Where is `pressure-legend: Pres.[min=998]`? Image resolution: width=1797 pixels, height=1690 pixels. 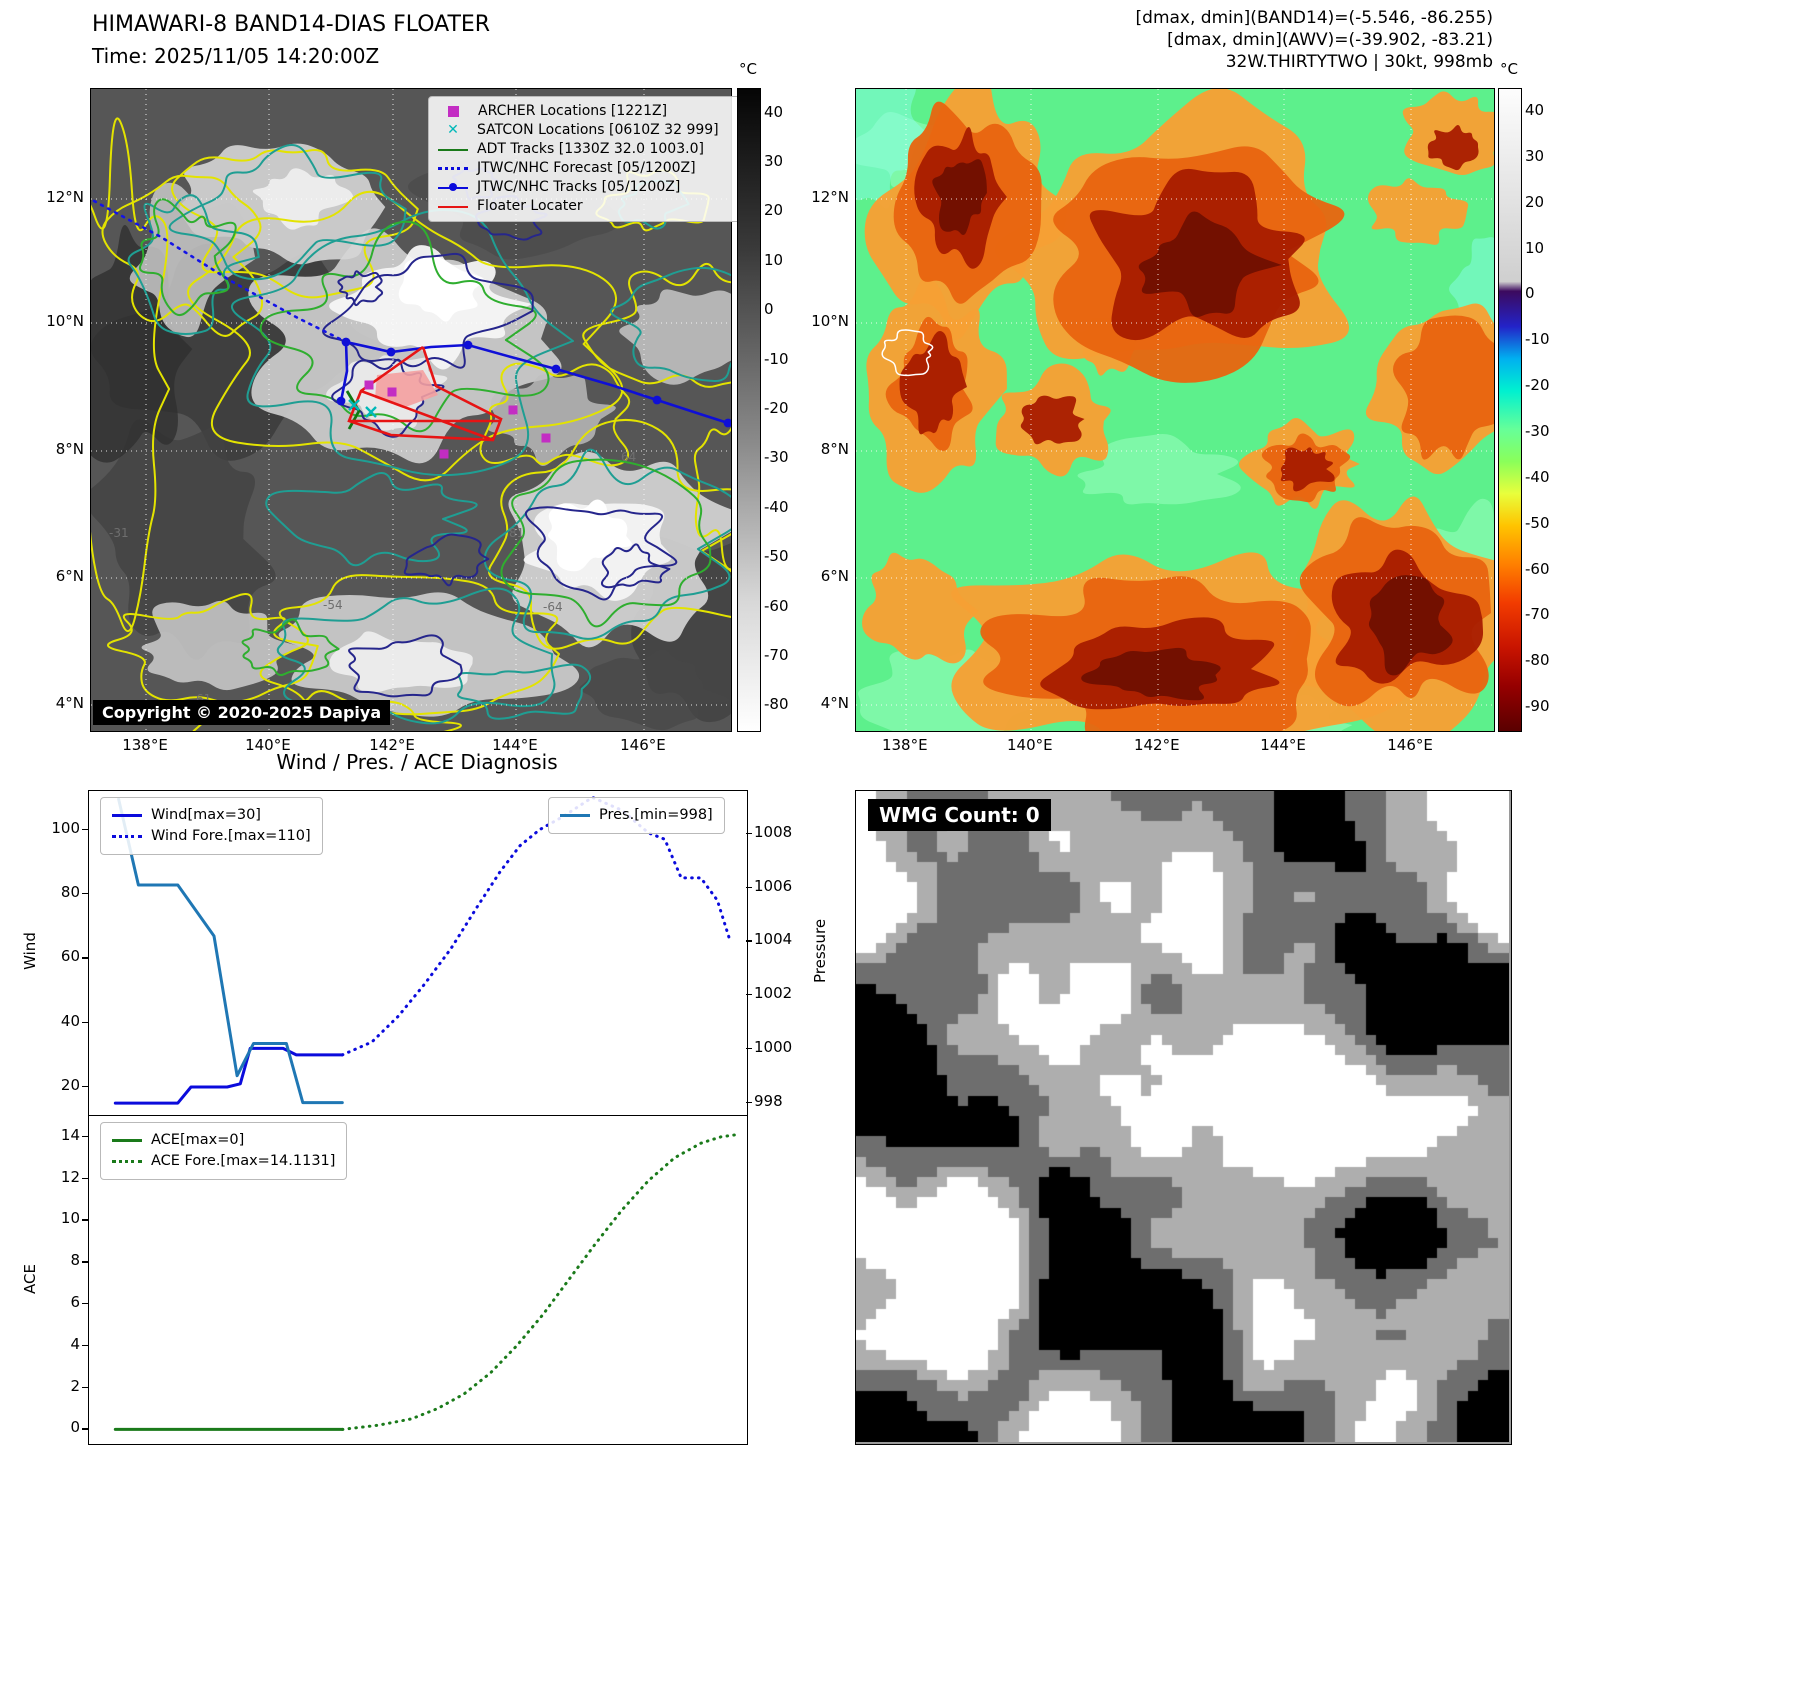
pressure-legend: Pres.[min=998] is located at coordinates (636, 815).